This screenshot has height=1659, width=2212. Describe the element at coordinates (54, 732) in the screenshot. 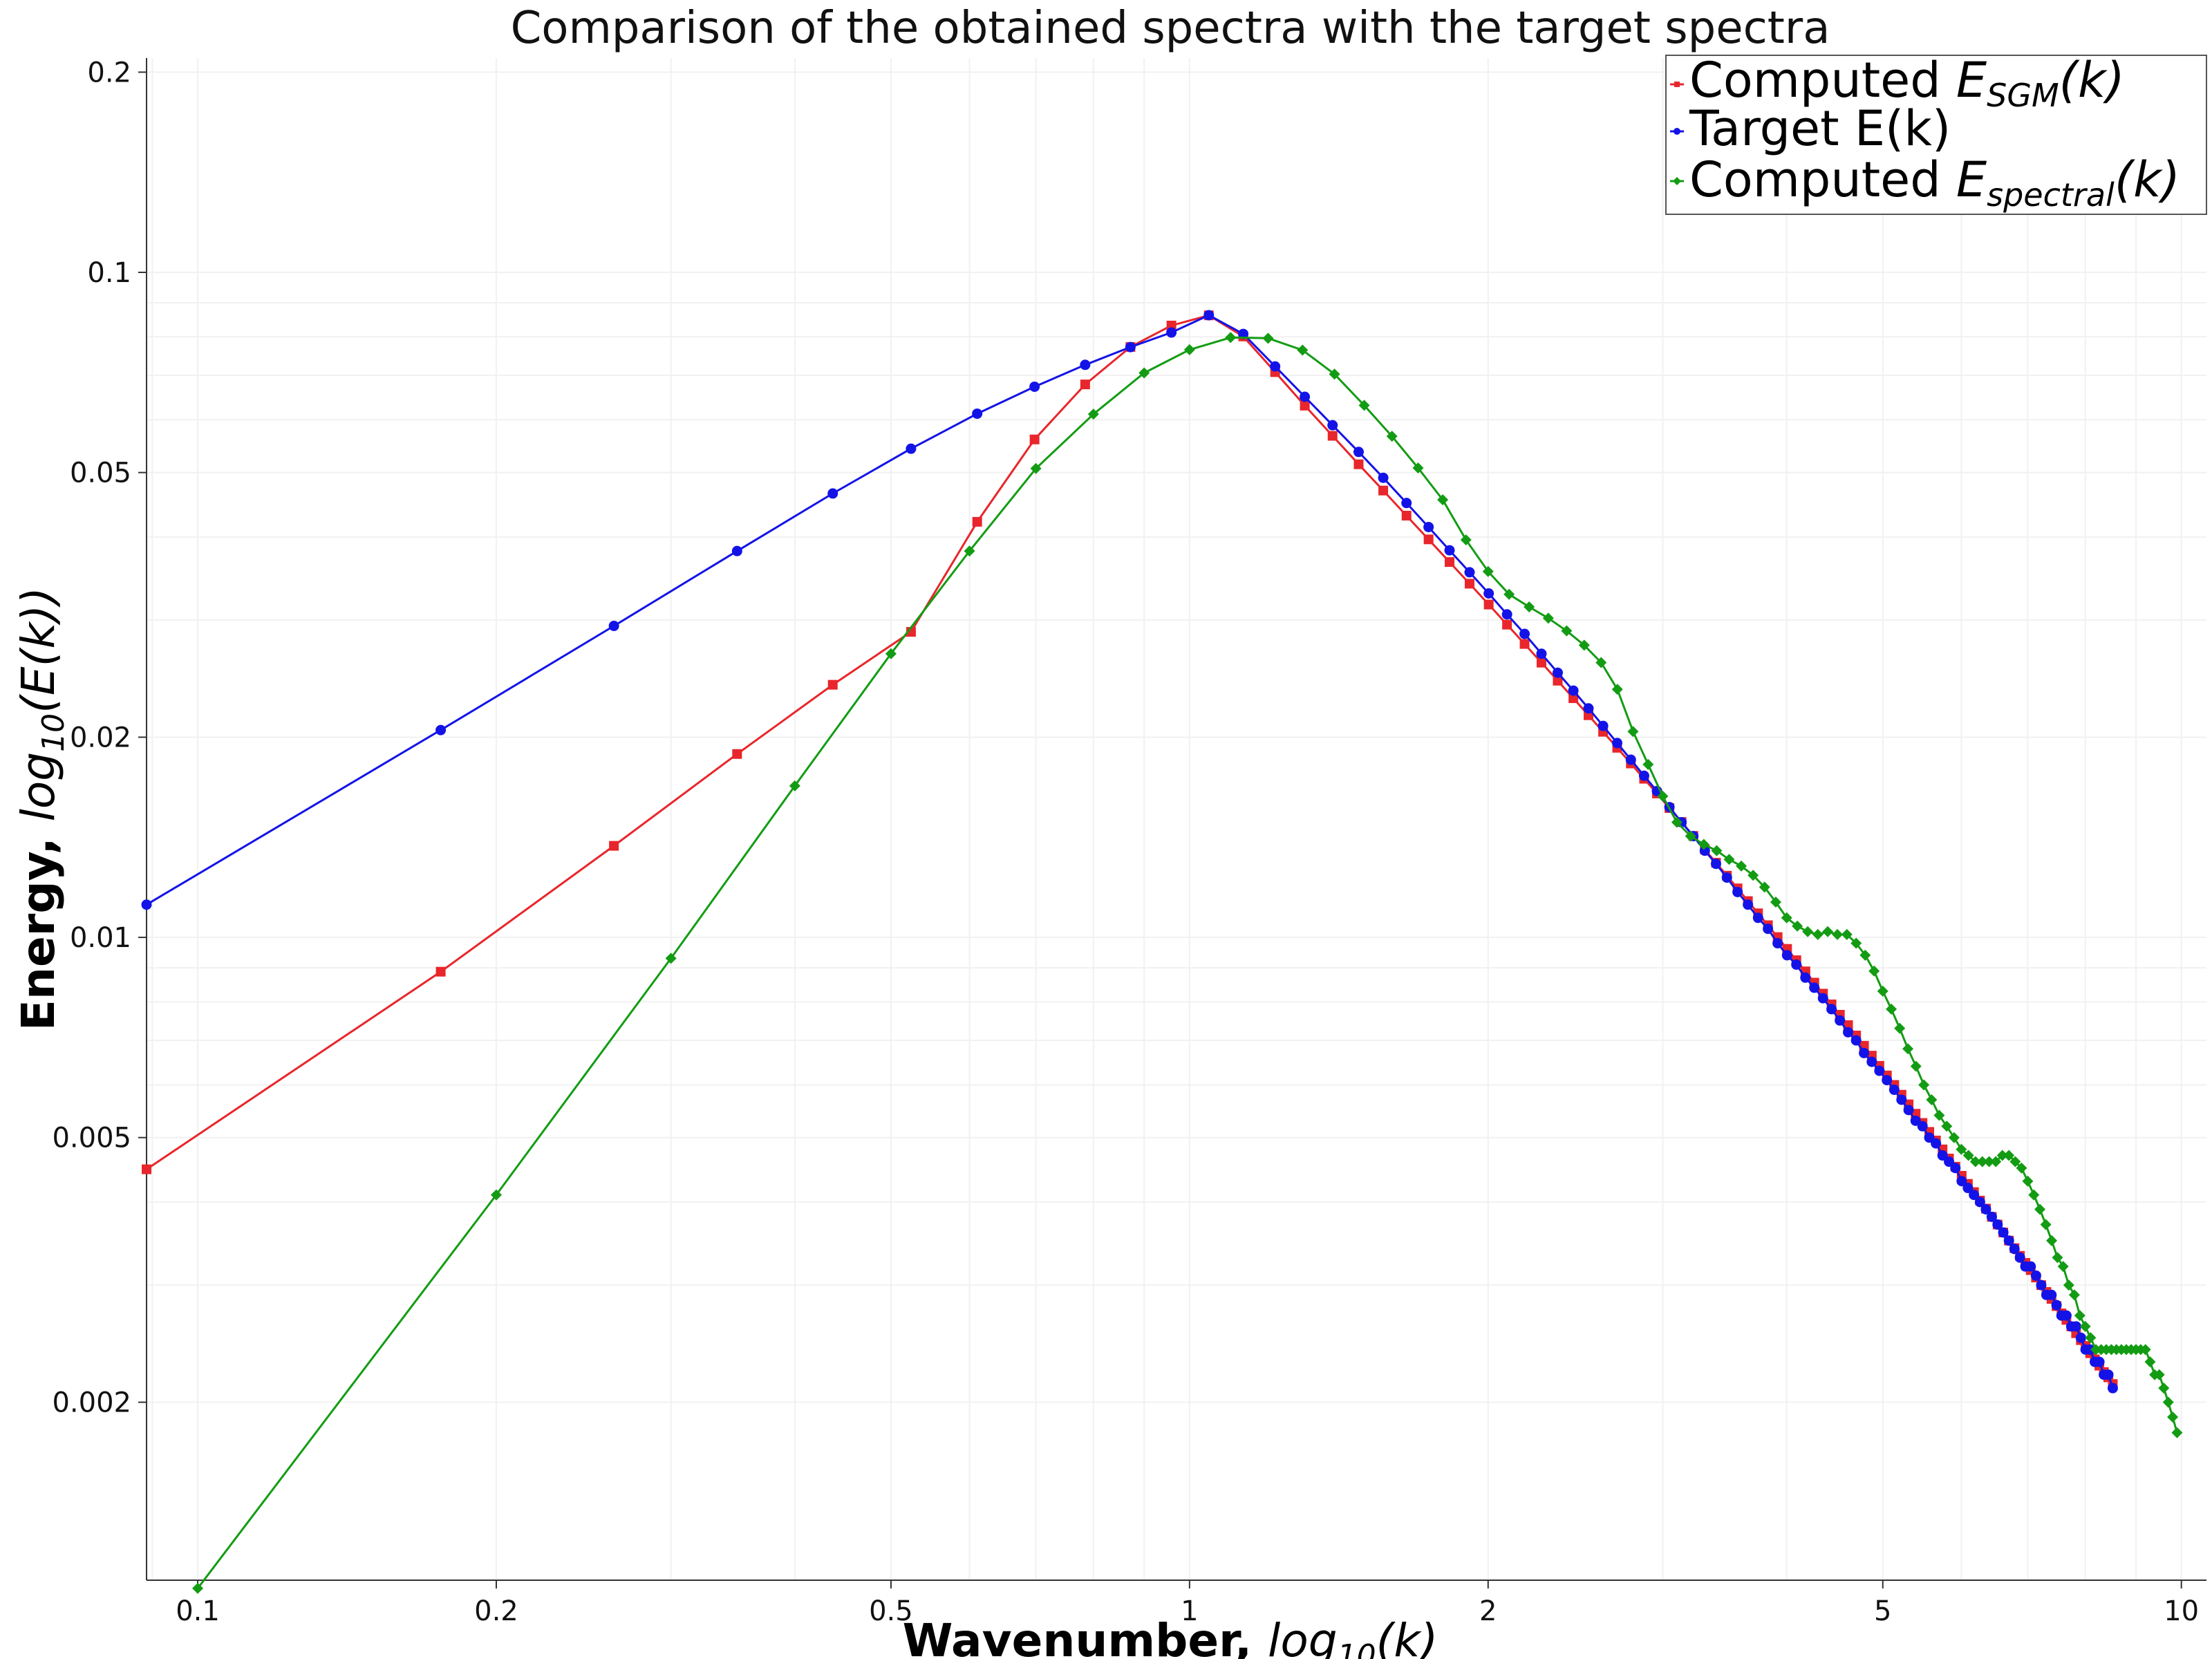

I see `y-axis-title-subscript: 10` at that location.